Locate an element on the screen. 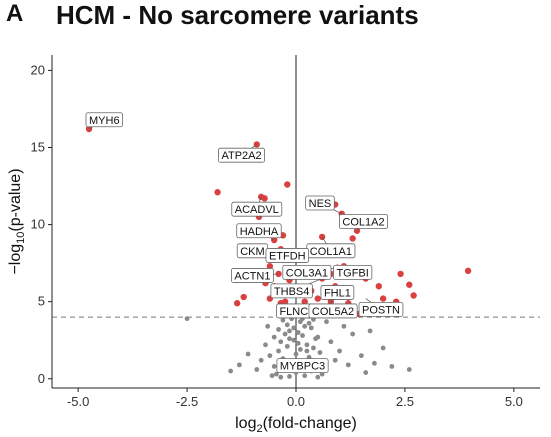 The height and width of the screenshot is (437, 551). gene-label-text: ATP2A2 is located at coordinates (241, 156).